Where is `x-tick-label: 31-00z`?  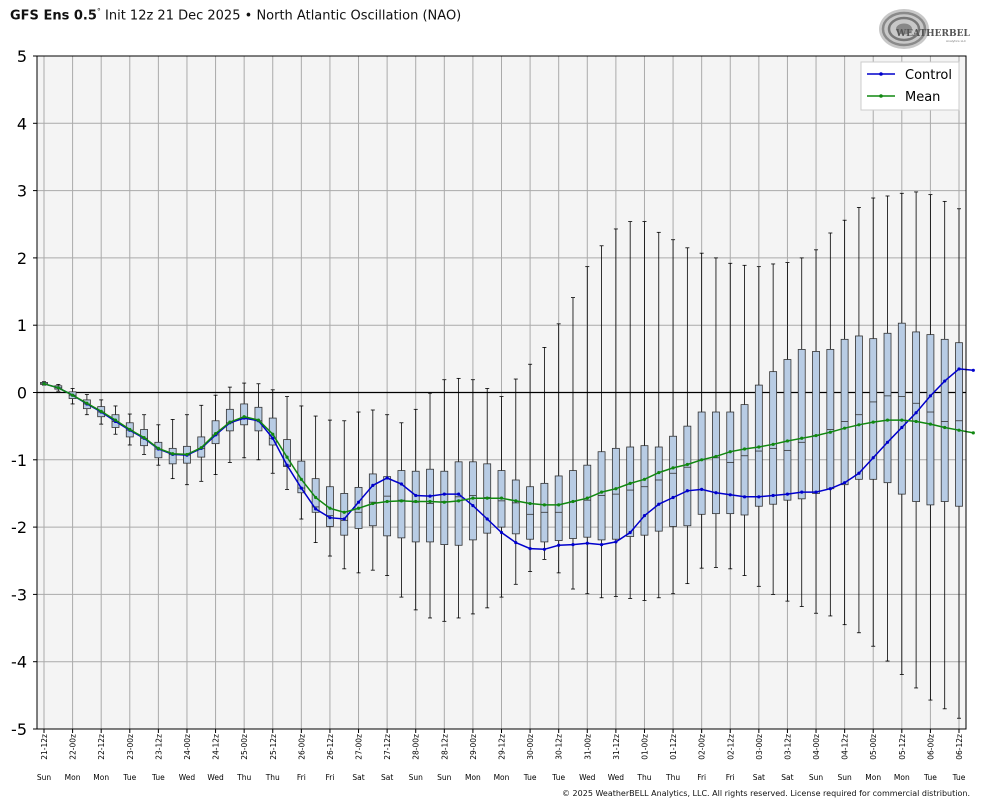 x-tick-label: 31-00z is located at coordinates (587, 747).